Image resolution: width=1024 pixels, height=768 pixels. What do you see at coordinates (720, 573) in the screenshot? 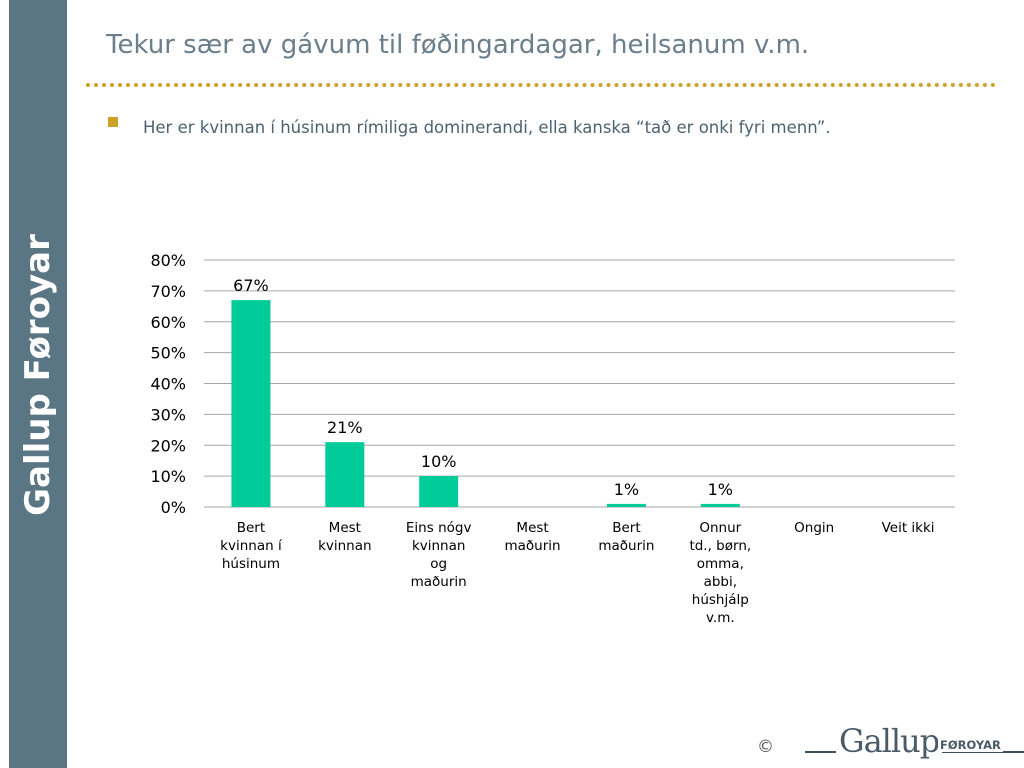
I see `x-category-label: Onnur td., børn, omma, abbi, húshjálp v.m.` at bounding box center [720, 573].